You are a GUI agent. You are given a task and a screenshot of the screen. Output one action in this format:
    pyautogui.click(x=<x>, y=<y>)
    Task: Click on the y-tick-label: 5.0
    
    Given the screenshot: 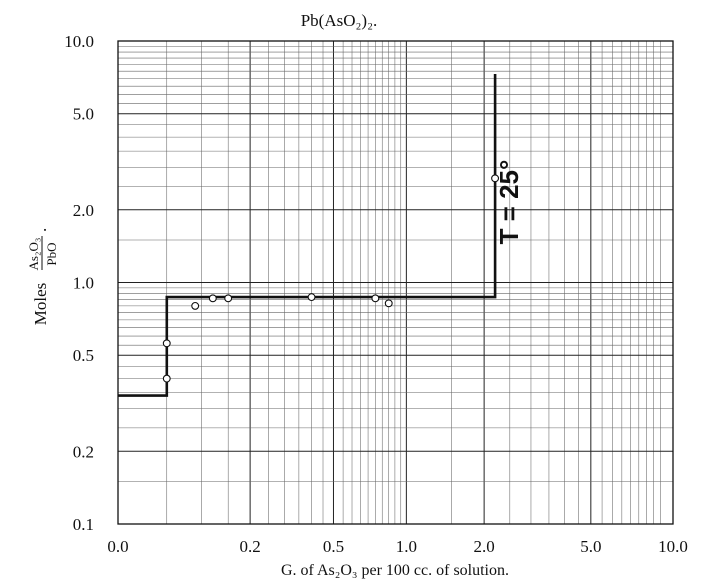 What is the action you would take?
    pyautogui.click(x=83, y=114)
    